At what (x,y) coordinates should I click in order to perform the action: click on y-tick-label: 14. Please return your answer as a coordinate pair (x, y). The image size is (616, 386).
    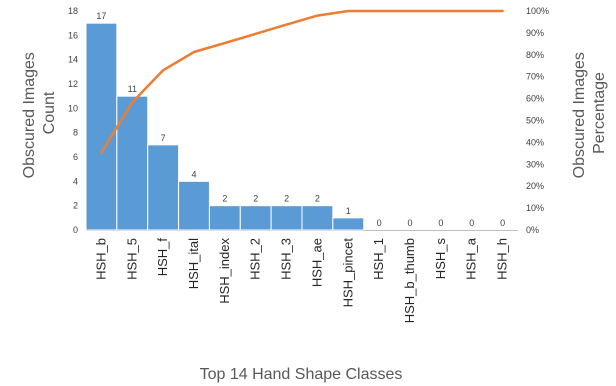
    Looking at the image, I should click on (73, 60).